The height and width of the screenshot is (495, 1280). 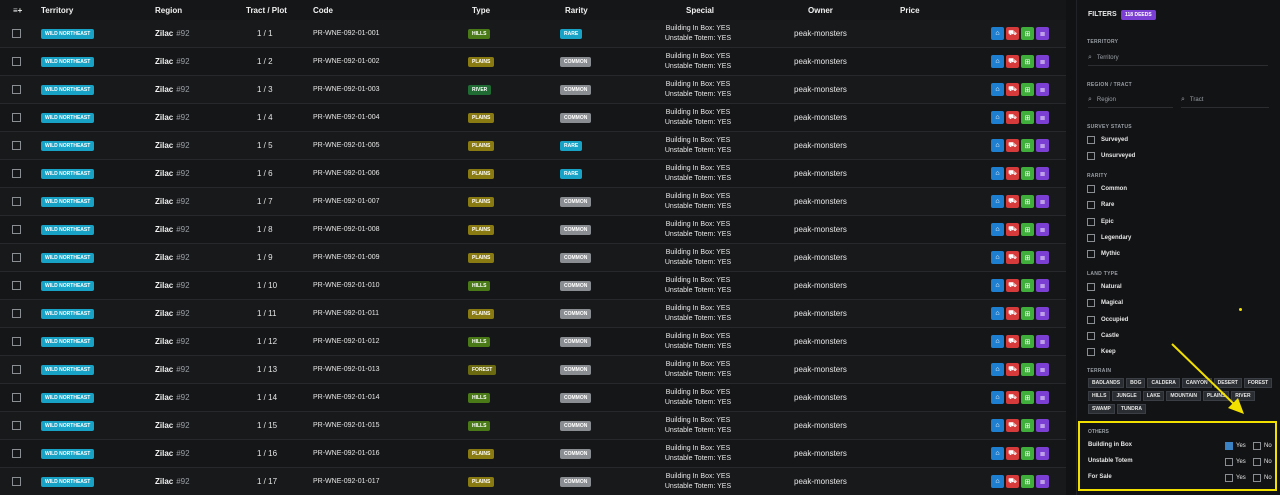 I want to click on no-checkbox, so click(x=1257, y=462).